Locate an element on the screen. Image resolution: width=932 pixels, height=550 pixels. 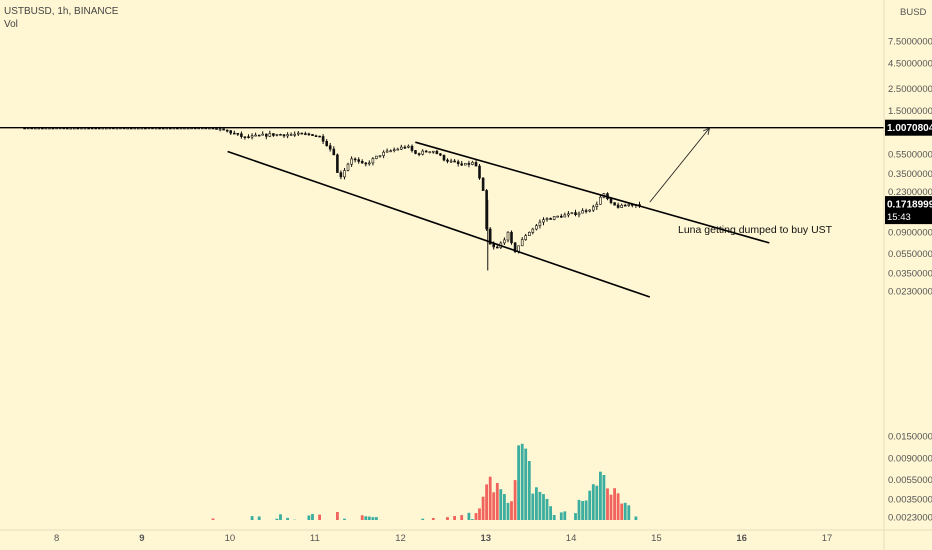
price-tick-label: 0.00230000 is located at coordinates (910, 518).